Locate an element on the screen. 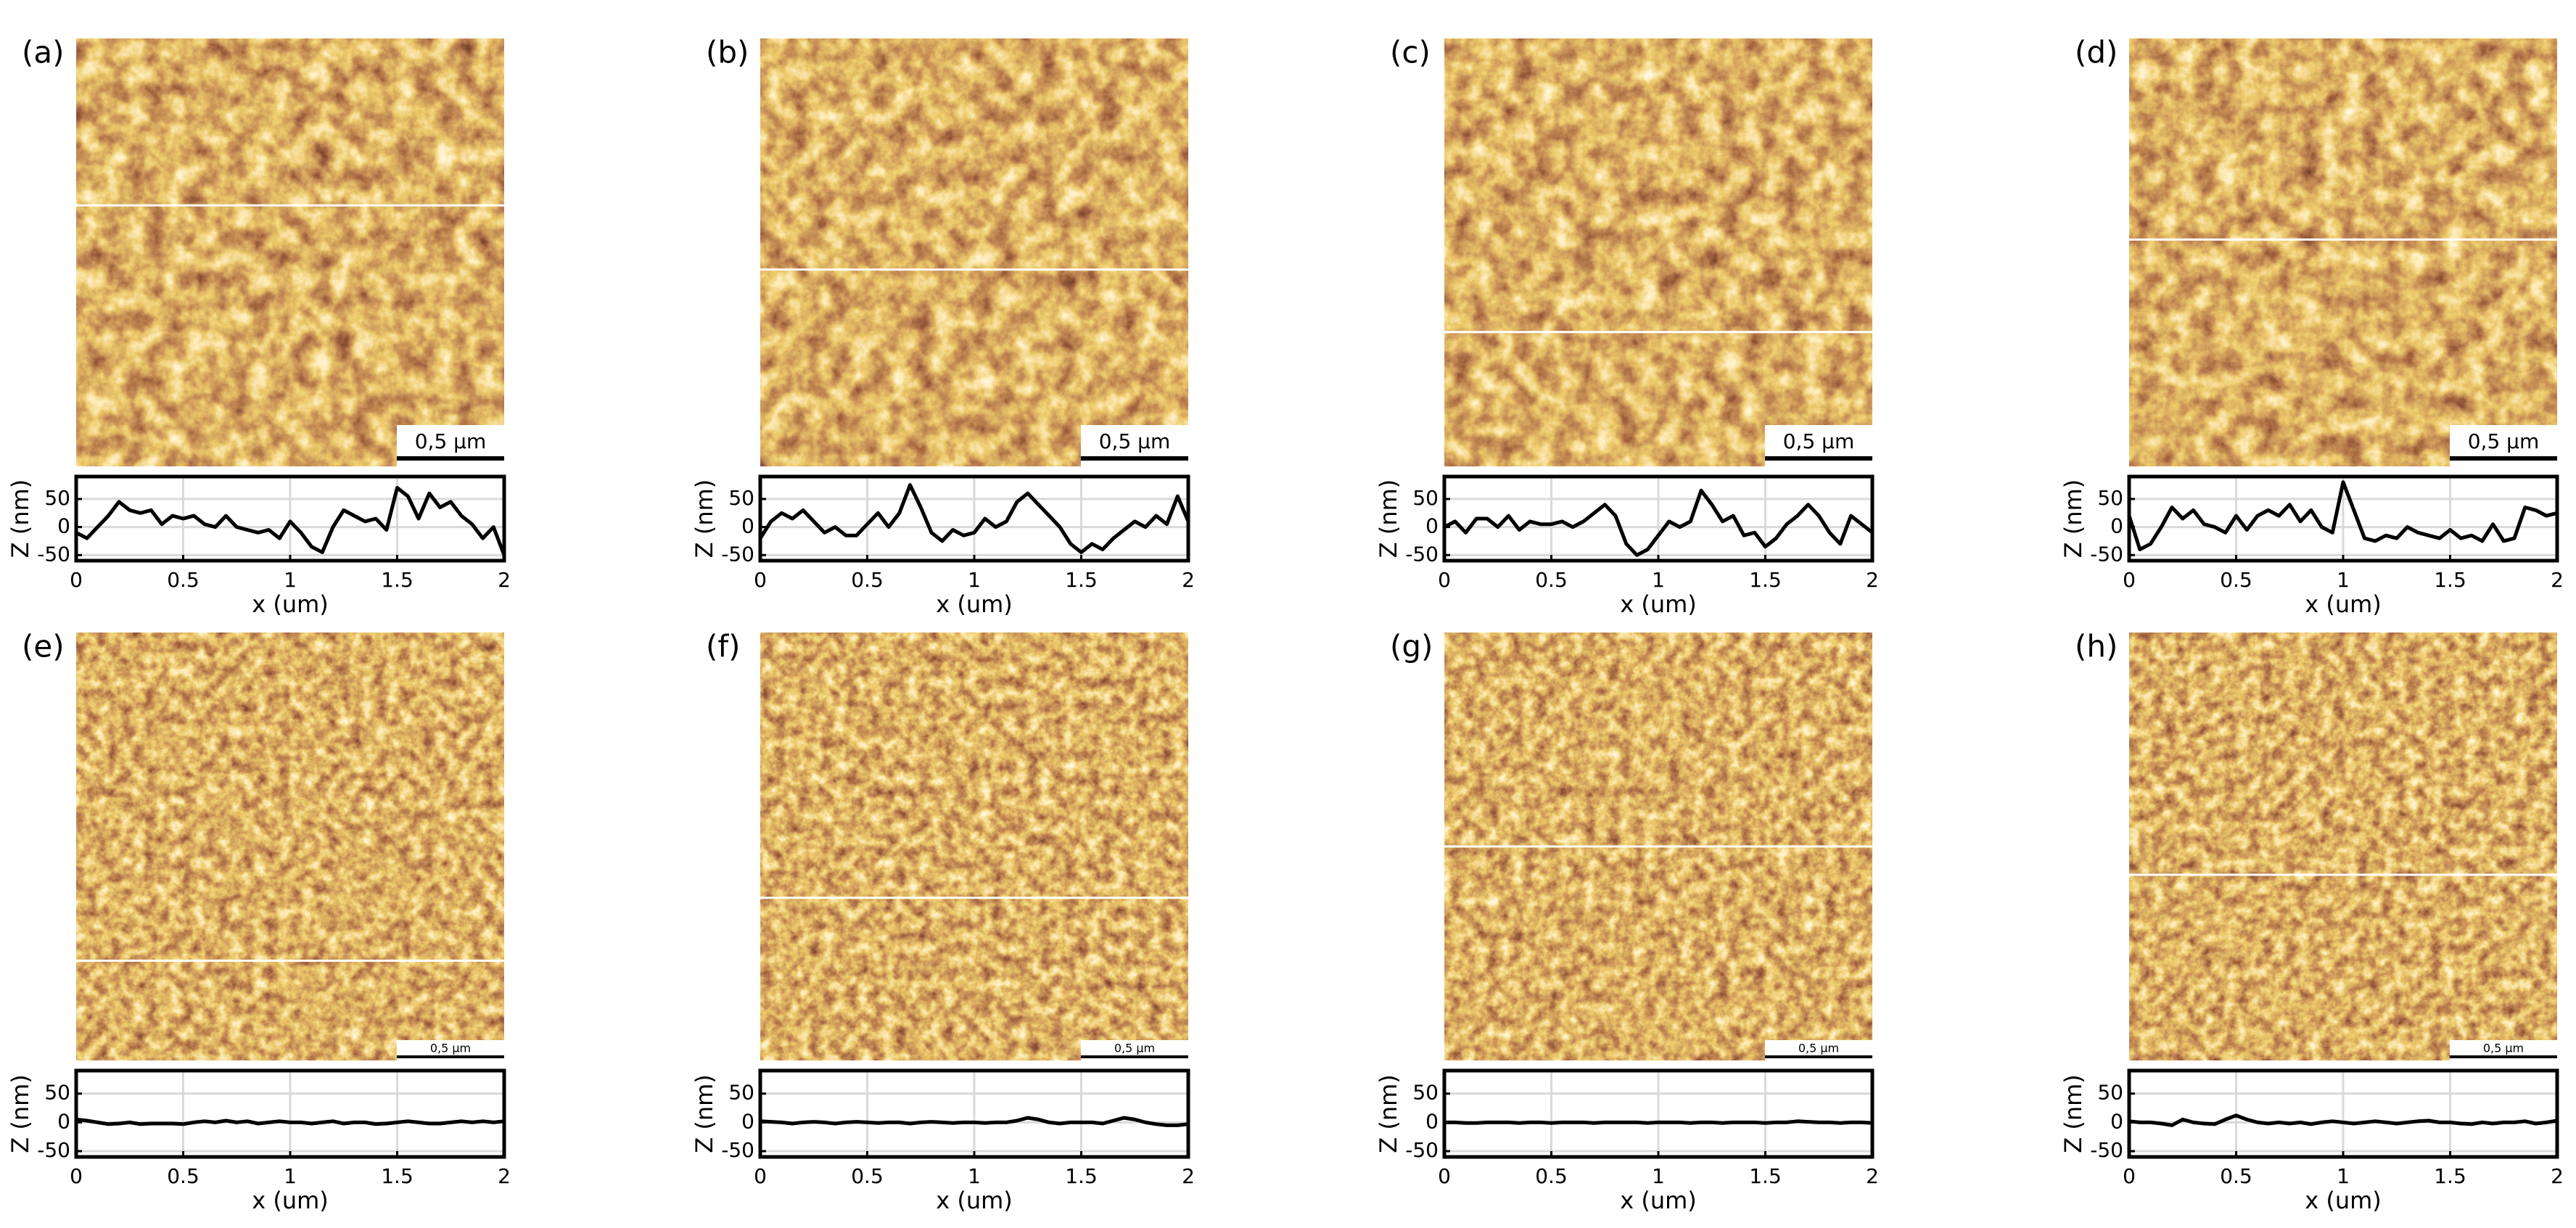  panel-label: (c) is located at coordinates (1410, 52).